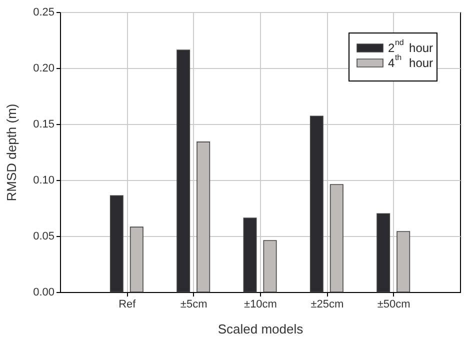 The width and height of the screenshot is (469, 346). Describe the element at coordinates (393, 304) in the screenshot. I see `x-tick-label: ±50cm` at that location.